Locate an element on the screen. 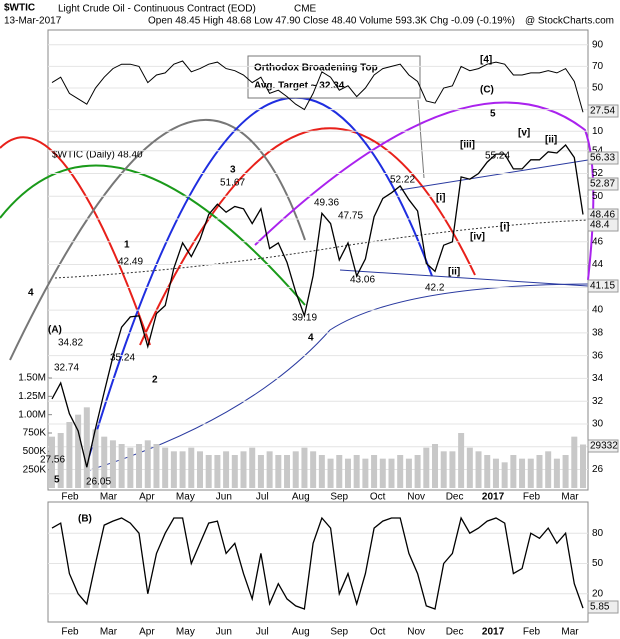  x-tick-label: Mar is located at coordinates (109, 497).